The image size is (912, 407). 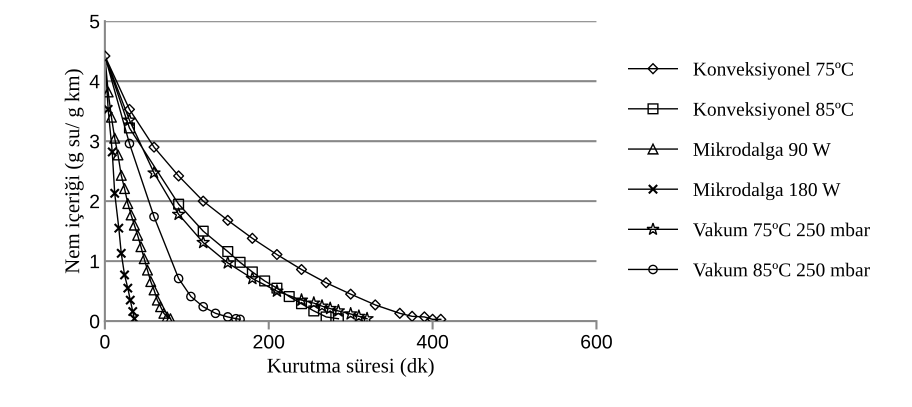 I want to click on legend-label: Mikrodalga 90 W, so click(x=762, y=151).